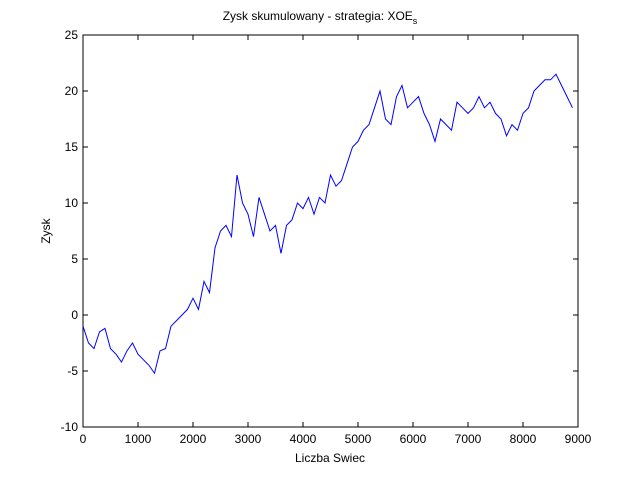 The image size is (641, 480). What do you see at coordinates (72, 91) in the screenshot?
I see `y-tick-label: 20` at bounding box center [72, 91].